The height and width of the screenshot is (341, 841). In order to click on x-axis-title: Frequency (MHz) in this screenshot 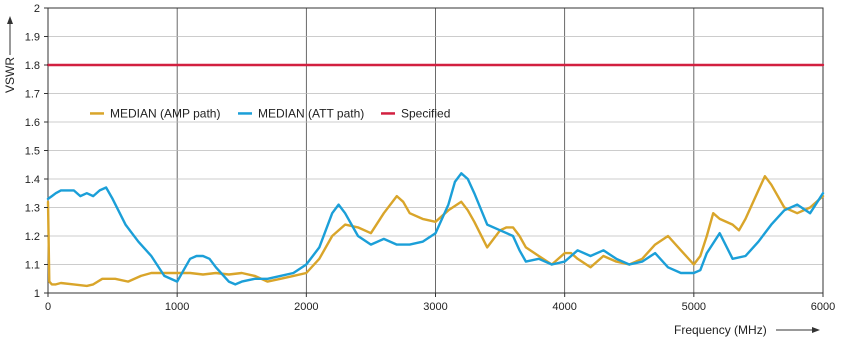, I will do `click(720, 330)`.